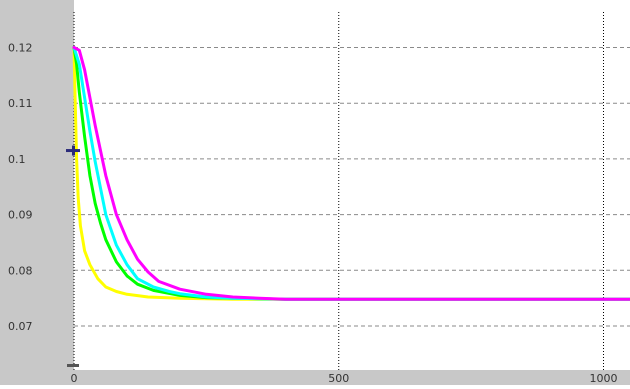  What do you see at coordinates (338, 378) in the screenshot?
I see `x-tick-label: 500` at bounding box center [338, 378].